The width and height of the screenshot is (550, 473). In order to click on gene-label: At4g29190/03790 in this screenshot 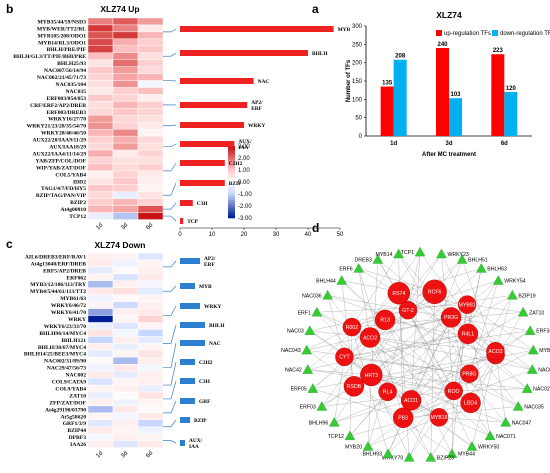, I will do `click(65, 410)`.